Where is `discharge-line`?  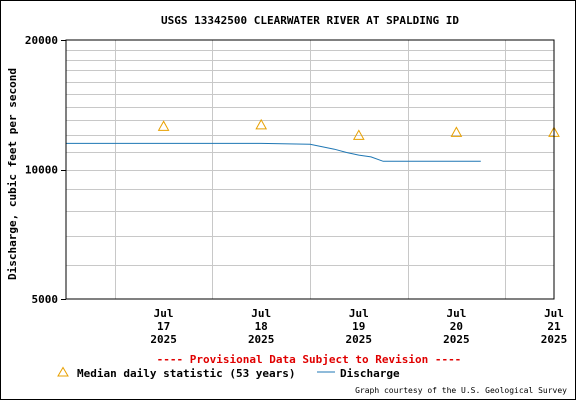
discharge-line is located at coordinates (273, 152).